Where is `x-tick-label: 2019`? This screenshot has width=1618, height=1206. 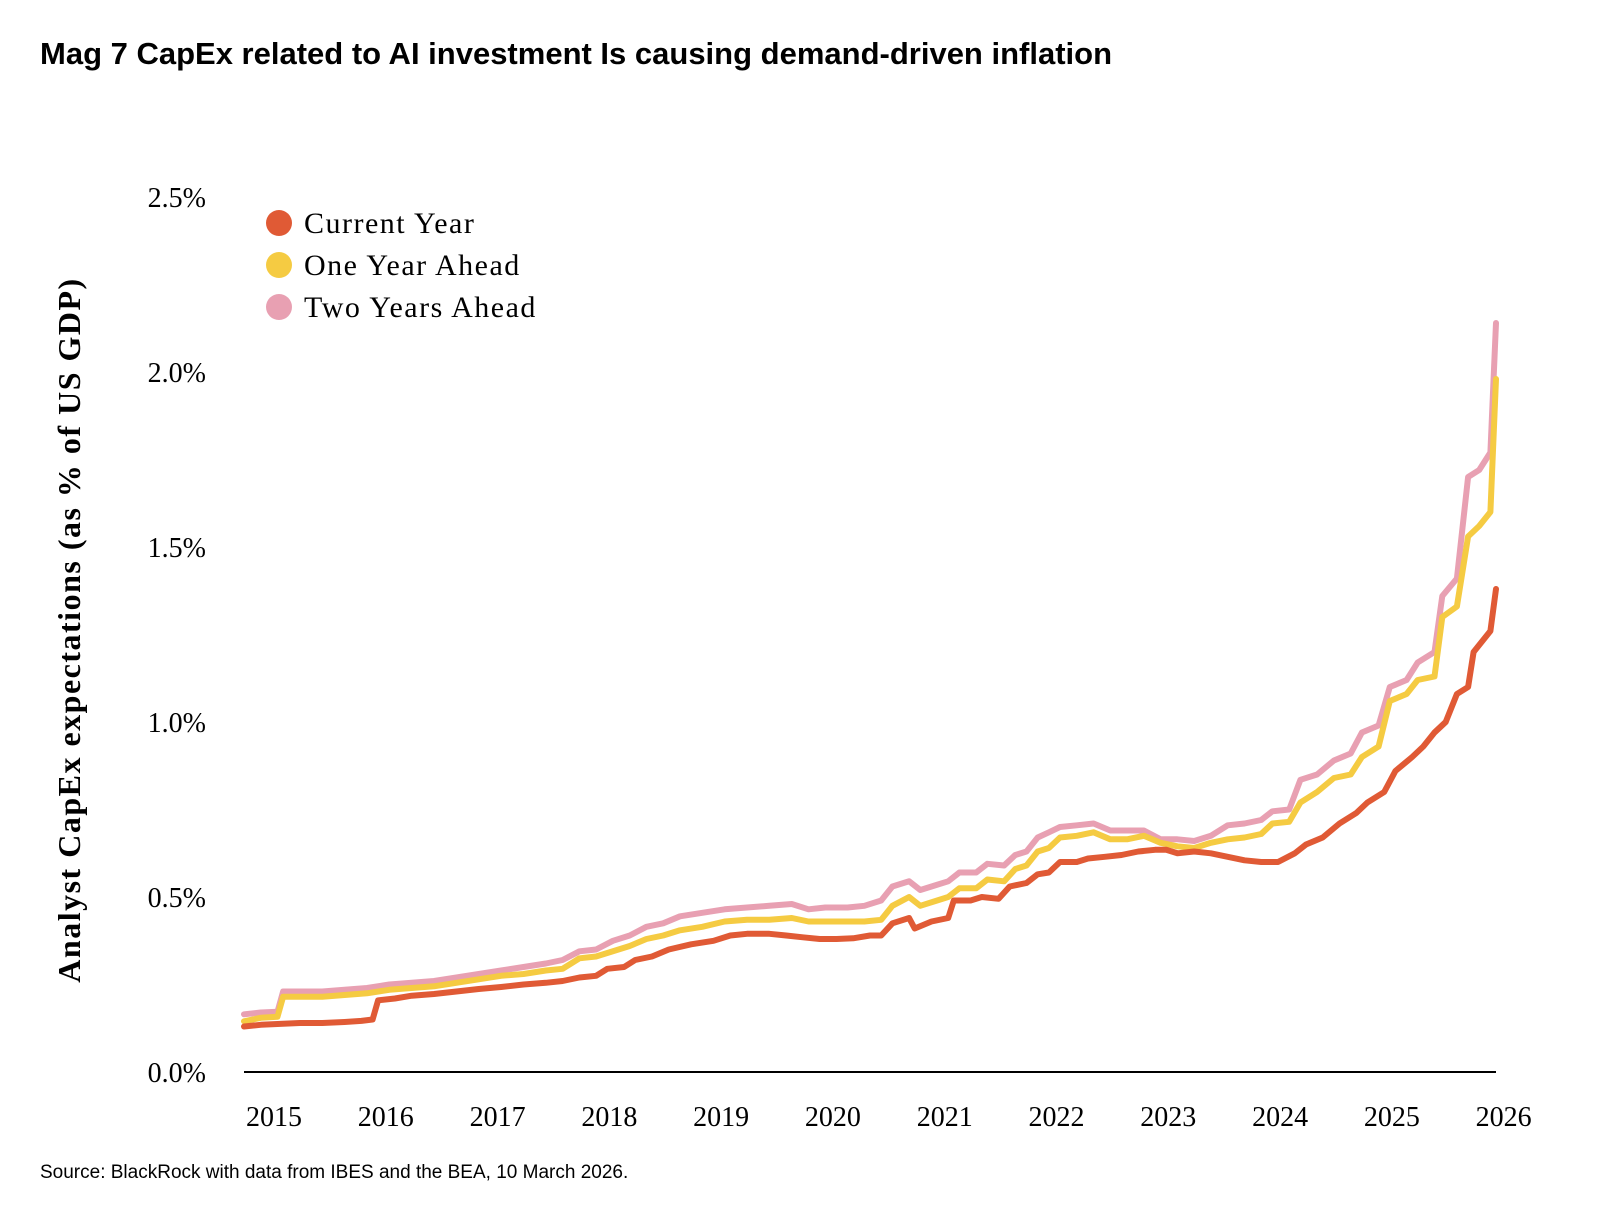 x-tick-label: 2019 is located at coordinates (721, 1117).